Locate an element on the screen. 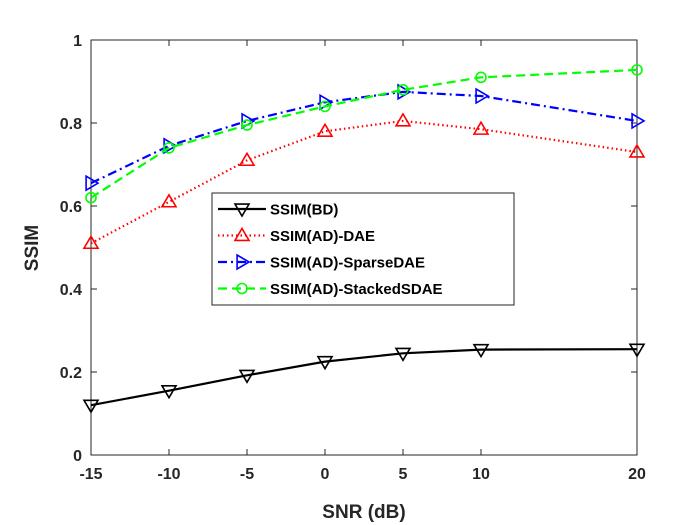  x-tick-label: -10 is located at coordinates (168, 474).